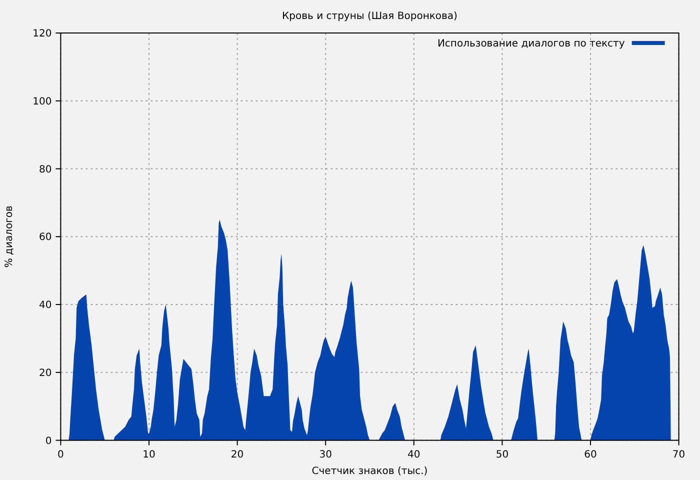 The width and height of the screenshot is (700, 480). Describe the element at coordinates (61, 454) in the screenshot. I see `x-tick-label: 0` at that location.